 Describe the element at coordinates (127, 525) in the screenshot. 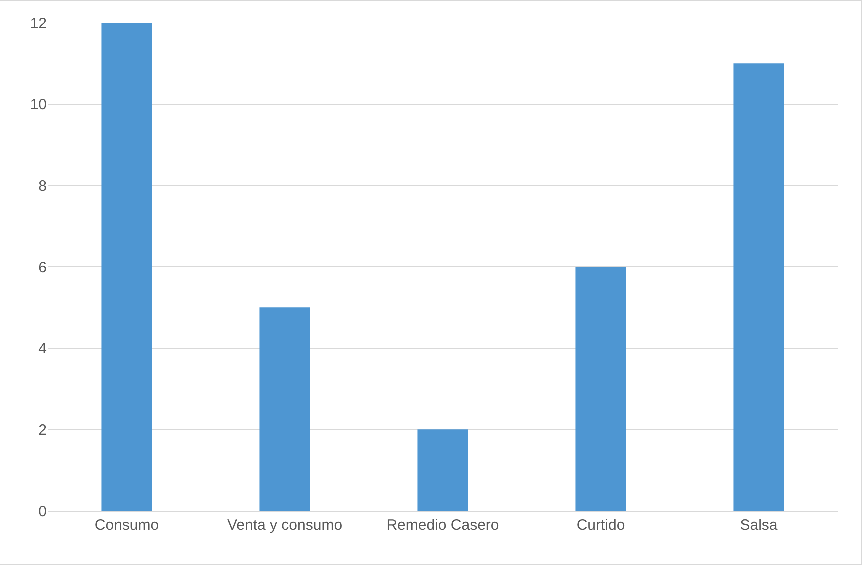

I see `x-tick-label: Consumo` at that location.